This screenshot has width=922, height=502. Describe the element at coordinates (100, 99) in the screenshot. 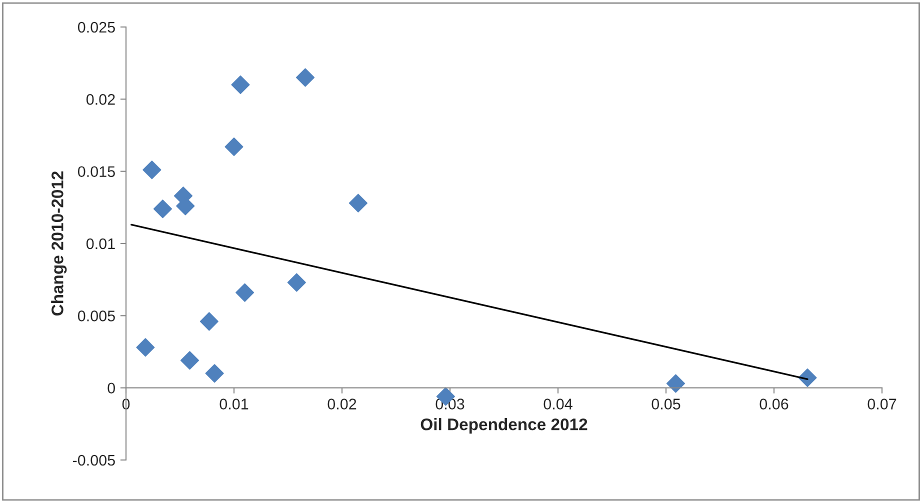

I see `y-tick-label: 0.02` at that location.